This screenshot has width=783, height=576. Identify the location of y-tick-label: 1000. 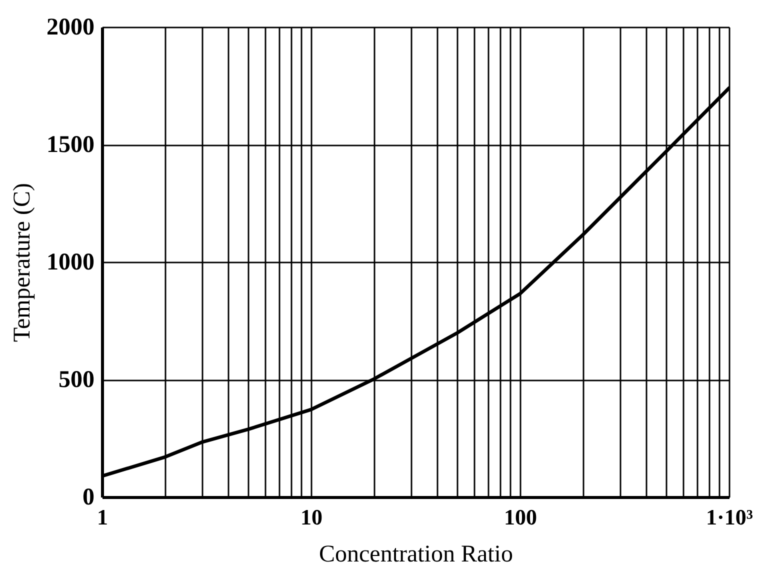
(70, 263).